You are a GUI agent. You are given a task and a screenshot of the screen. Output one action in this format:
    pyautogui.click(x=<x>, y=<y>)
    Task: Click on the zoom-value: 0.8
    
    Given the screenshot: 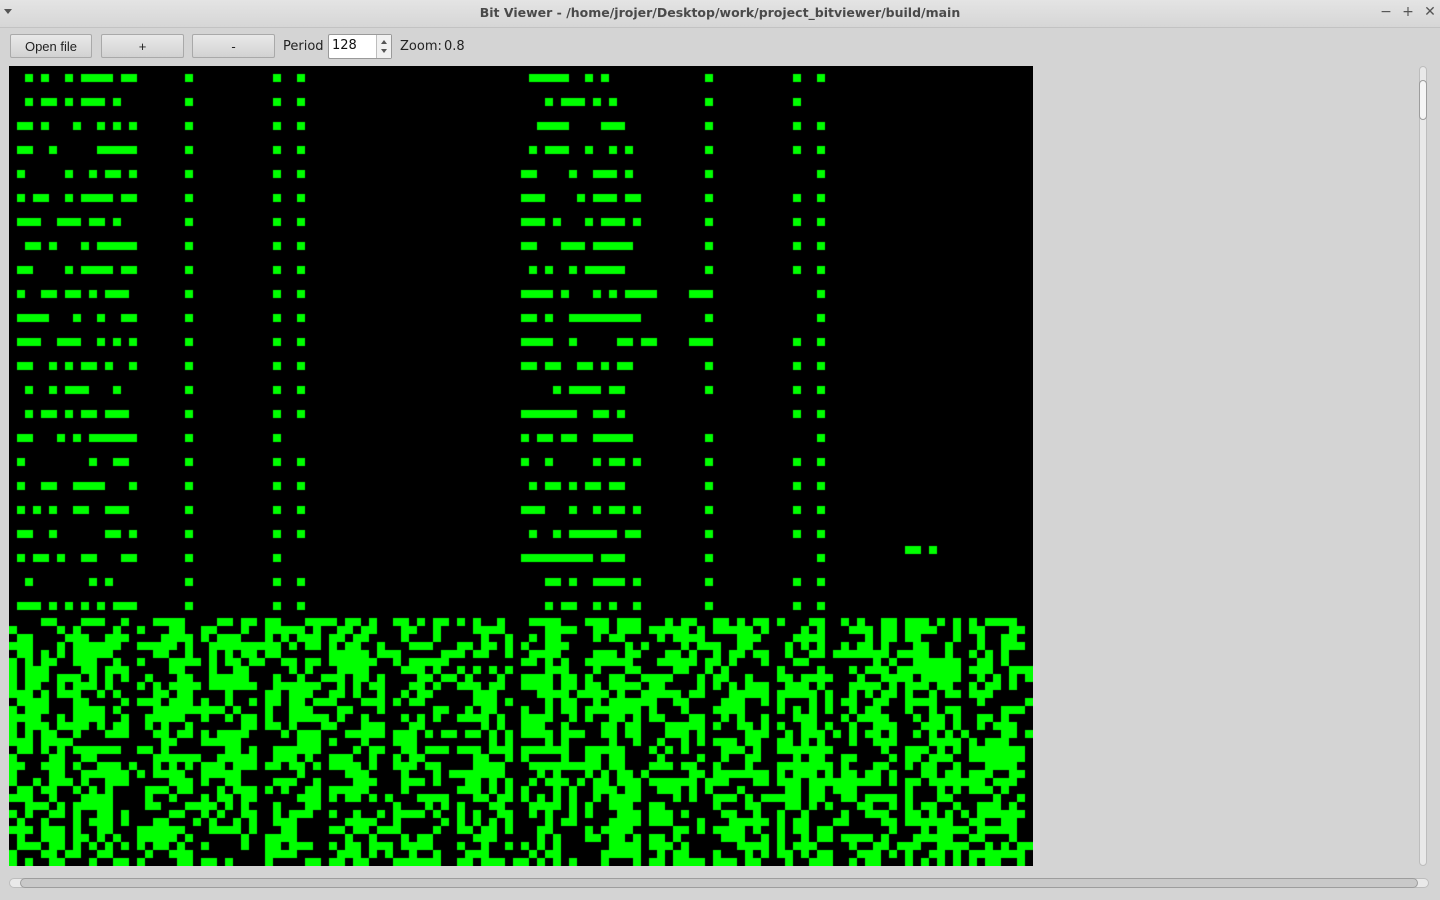 What is the action you would take?
    pyautogui.click(x=454, y=46)
    